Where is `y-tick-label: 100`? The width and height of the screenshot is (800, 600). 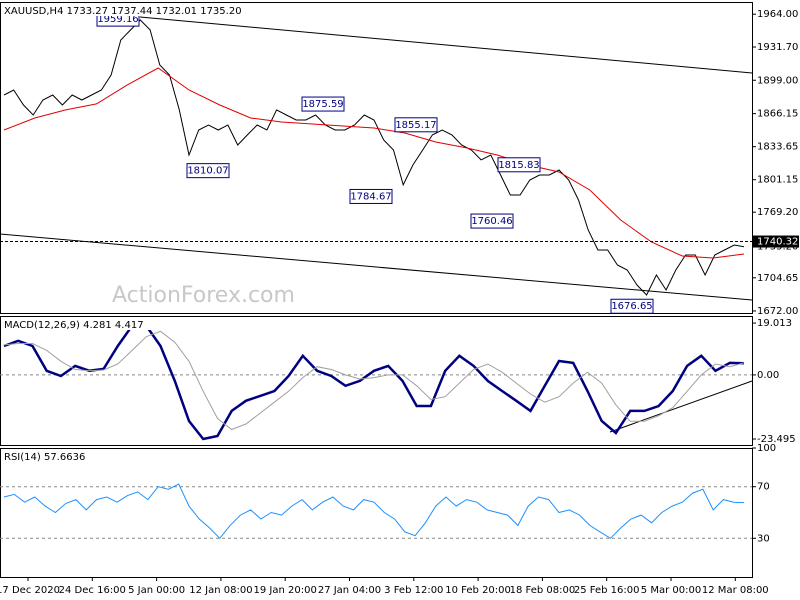
y-tick-label: 100 is located at coordinates (766, 448).